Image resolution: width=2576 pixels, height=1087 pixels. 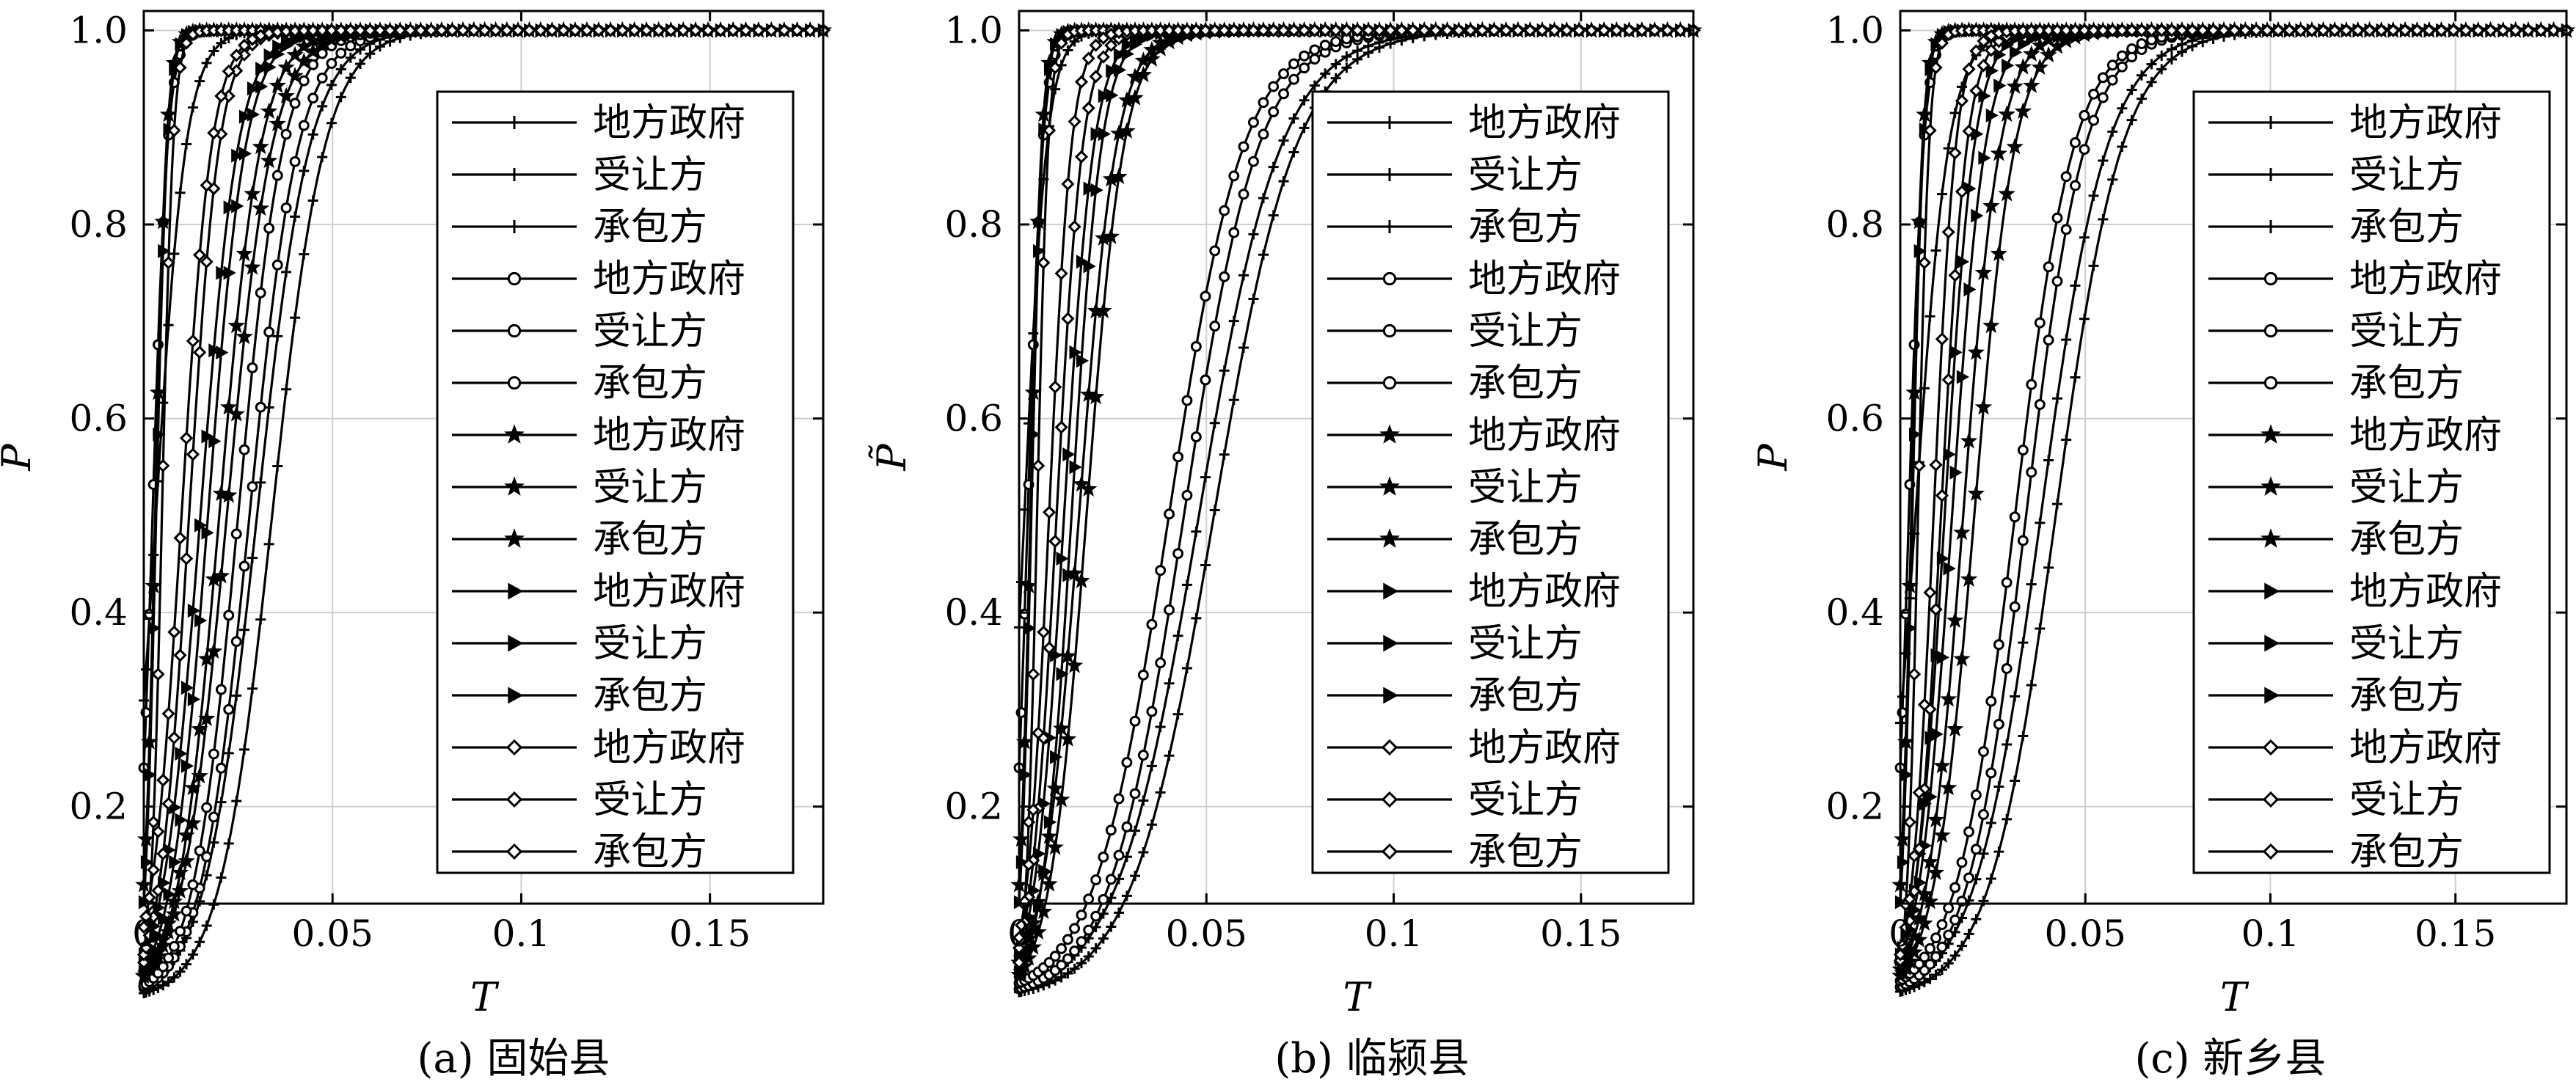 What do you see at coordinates (333, 933) in the screenshot?
I see `x-tick-label: 0.05` at bounding box center [333, 933].